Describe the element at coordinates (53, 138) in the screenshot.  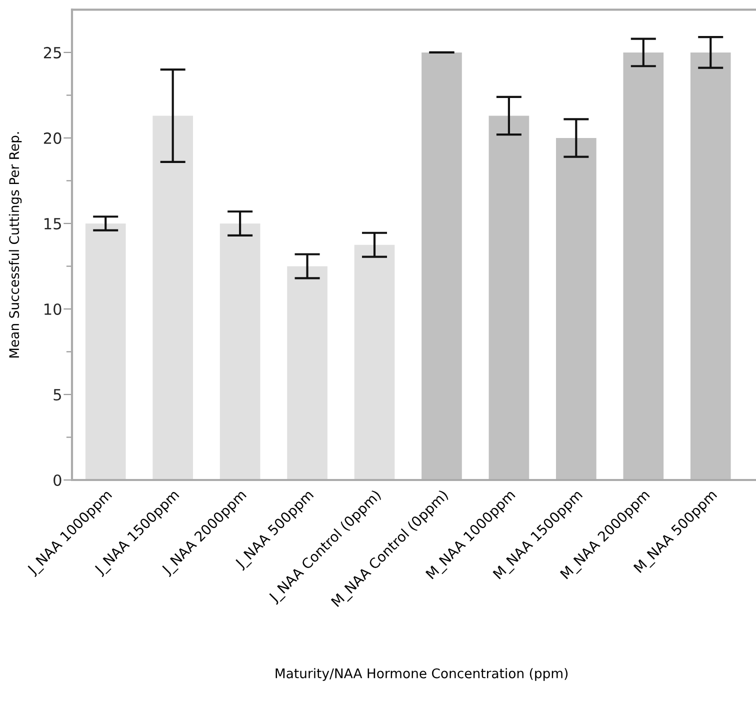
I see `y-tick-label: 20` at that location.